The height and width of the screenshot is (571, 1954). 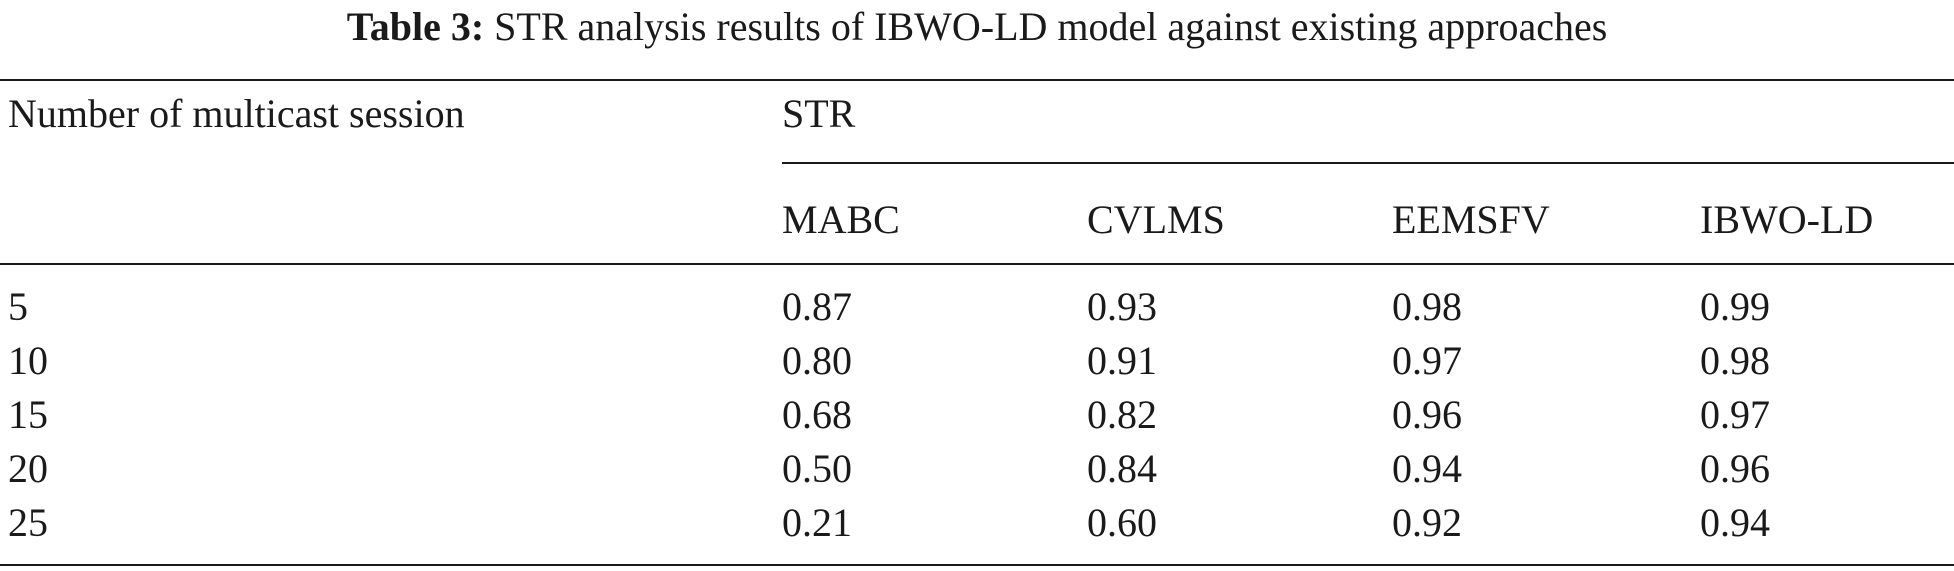 What do you see at coordinates (841, 219) in the screenshot?
I see `column-header-mabc: MABC` at bounding box center [841, 219].